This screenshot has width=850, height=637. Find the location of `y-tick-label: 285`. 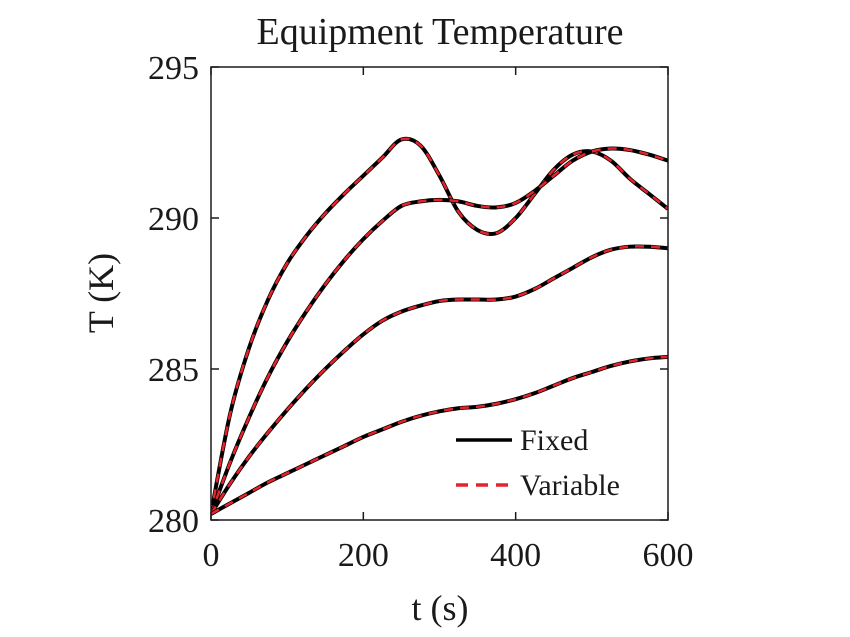

y-tick-label: 285 is located at coordinates (173, 370).